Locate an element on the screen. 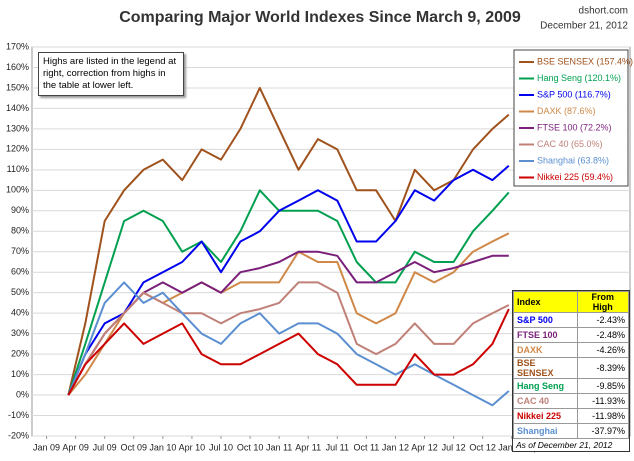 This screenshot has height=461, width=634. legend-label: Hang Seng (120.1%) is located at coordinates (579, 78).